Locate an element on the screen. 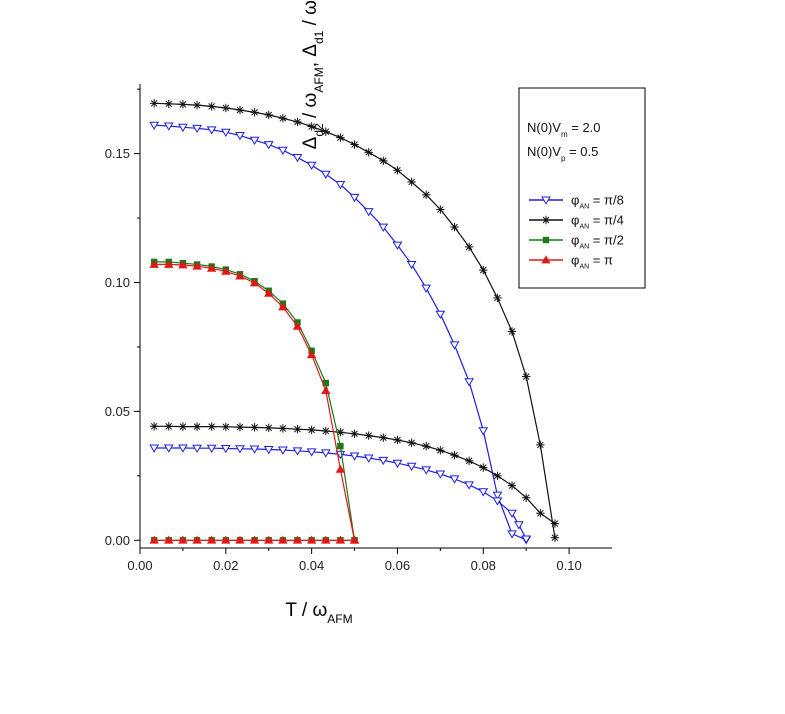 This screenshot has height=714, width=785. x-tick-label: 0.08 is located at coordinates (483, 565).